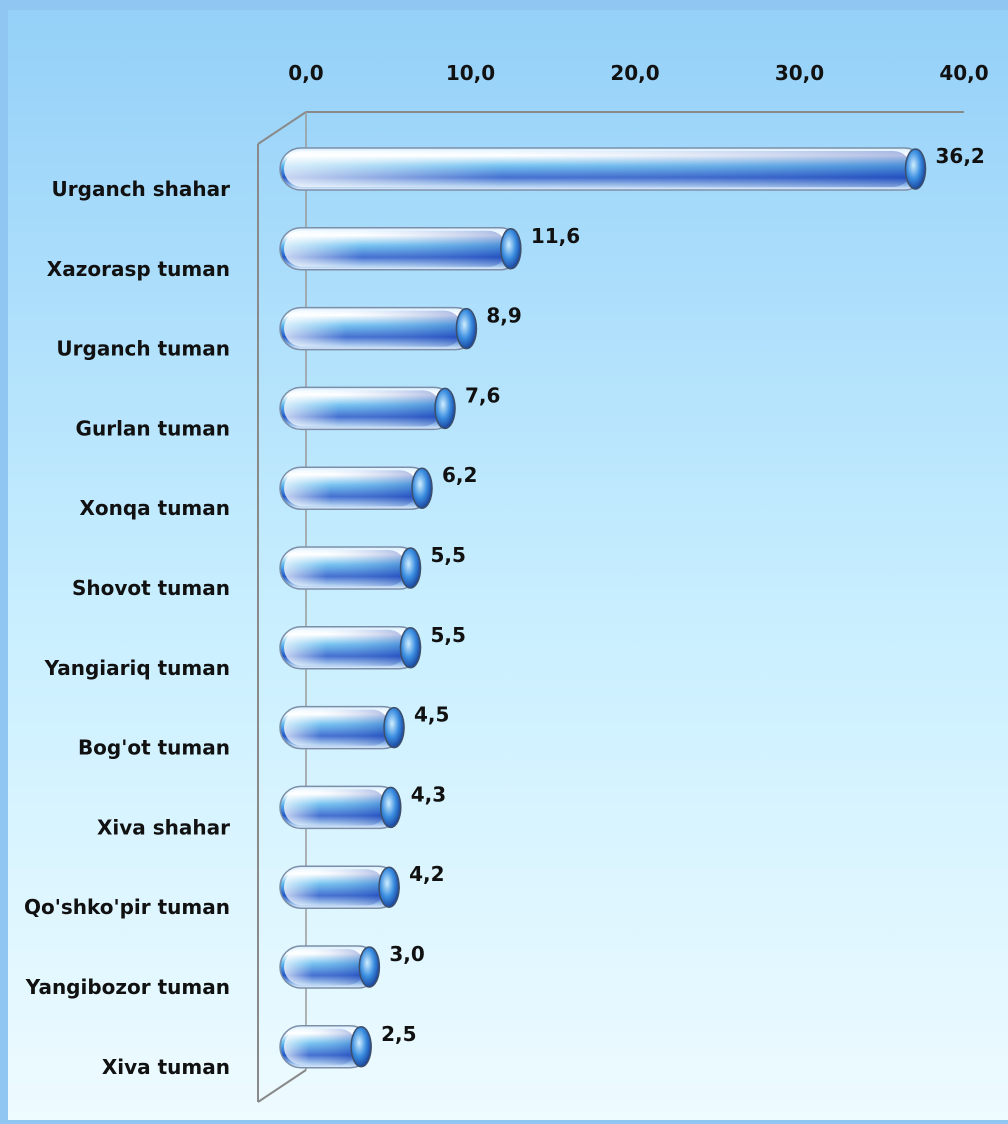 The image size is (1008, 1124). I want to click on value-label: 6,2, so click(459, 475).